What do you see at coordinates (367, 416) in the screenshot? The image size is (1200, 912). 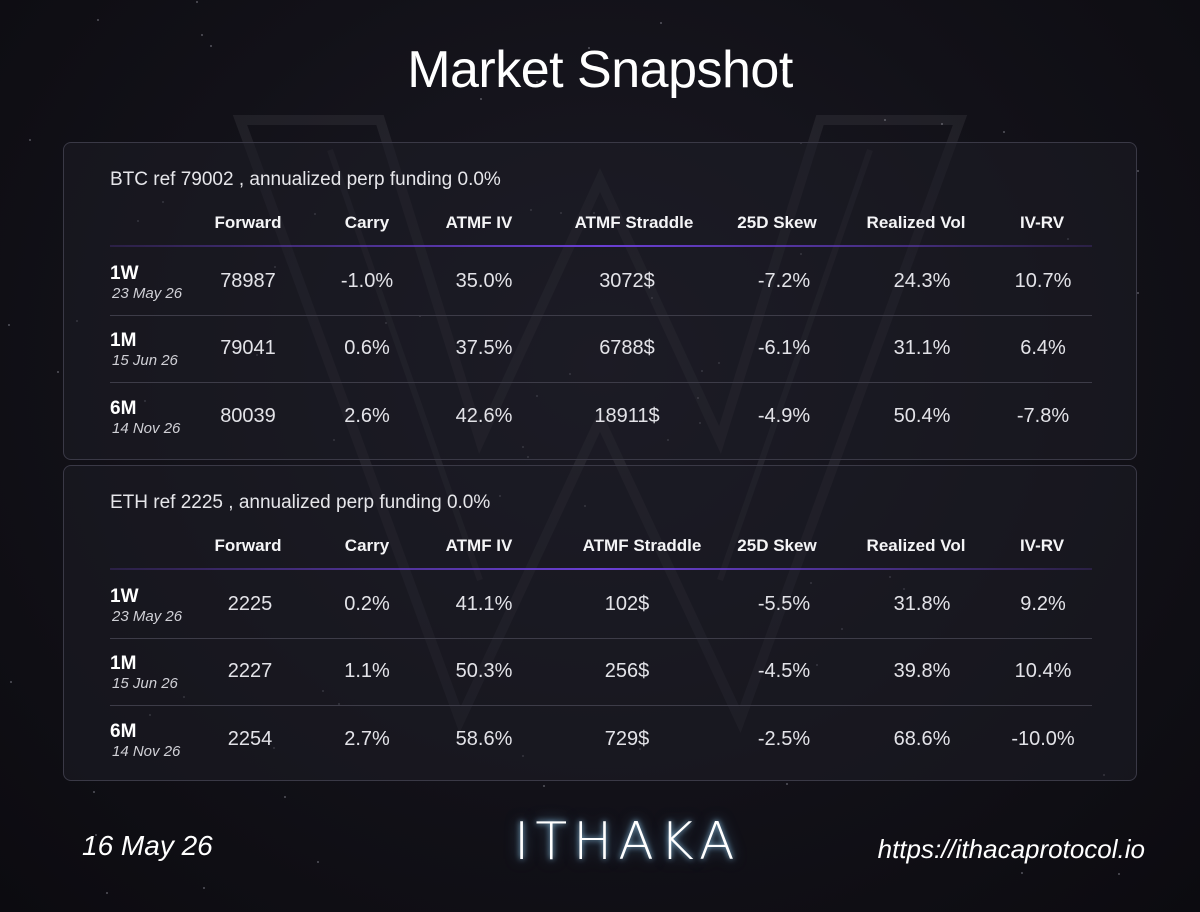 I see `carry-value: 2.6%` at bounding box center [367, 416].